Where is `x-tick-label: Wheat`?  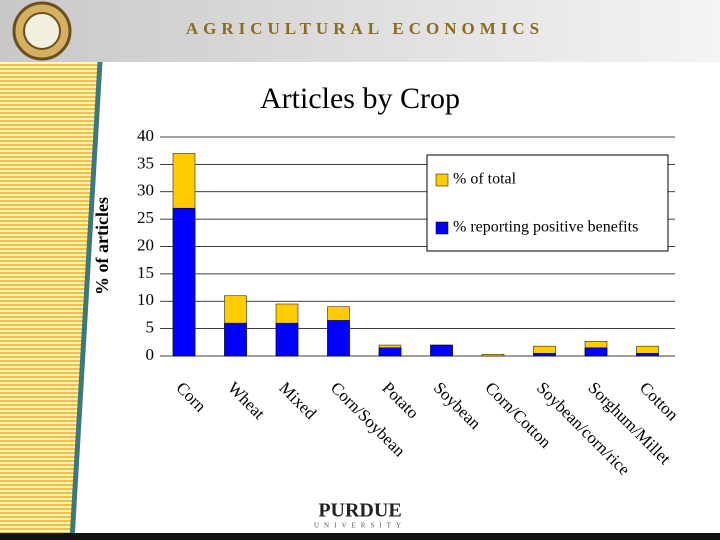
x-tick-label: Wheat is located at coordinates (246, 400).